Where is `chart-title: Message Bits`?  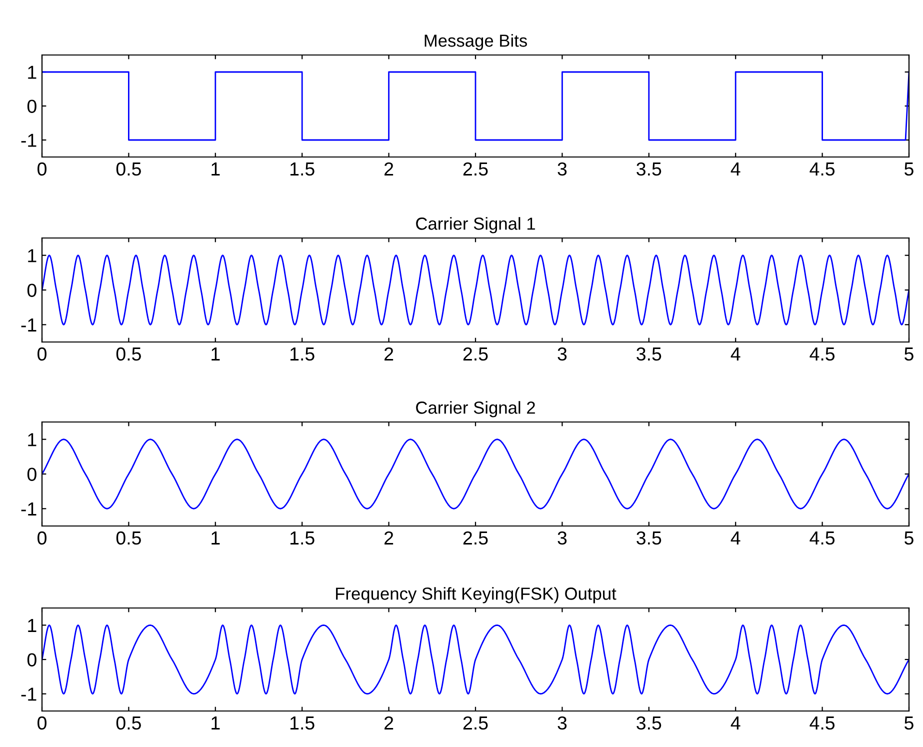 chart-title: Message Bits is located at coordinates (475, 42).